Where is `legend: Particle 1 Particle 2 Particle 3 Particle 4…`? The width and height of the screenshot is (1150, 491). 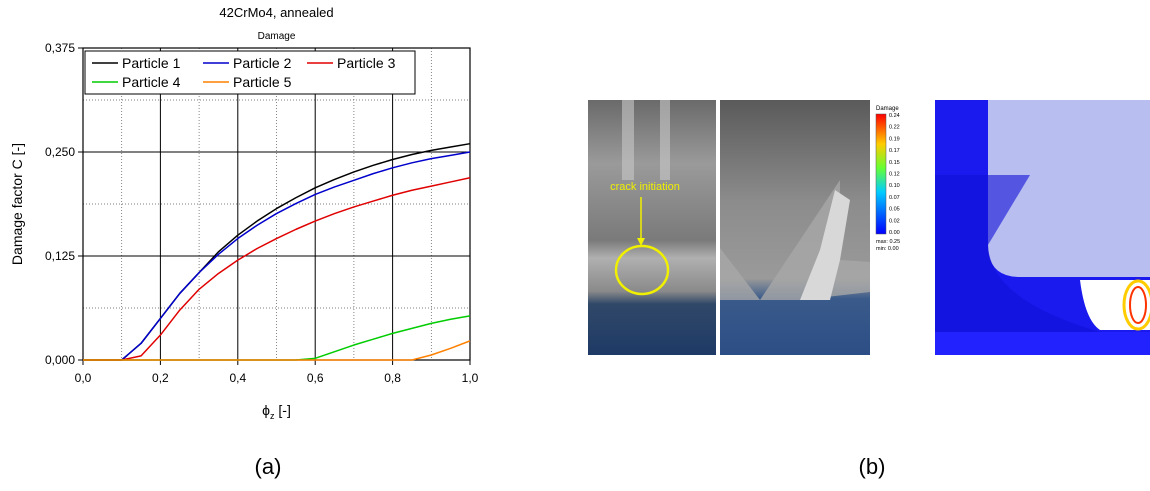 legend: Particle 1 Particle 2 Particle 3 Particle 4… is located at coordinates (250, 72).